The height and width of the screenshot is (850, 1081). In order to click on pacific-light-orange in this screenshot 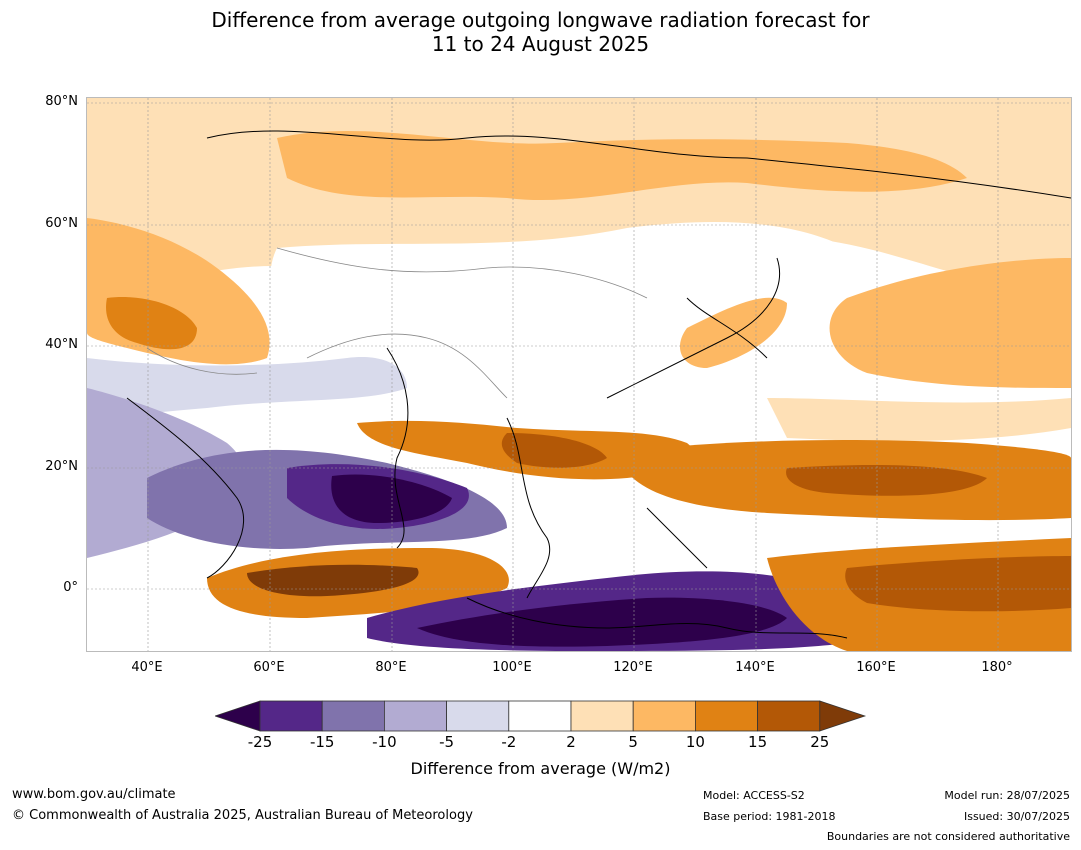, I will do `click(919, 419)`.